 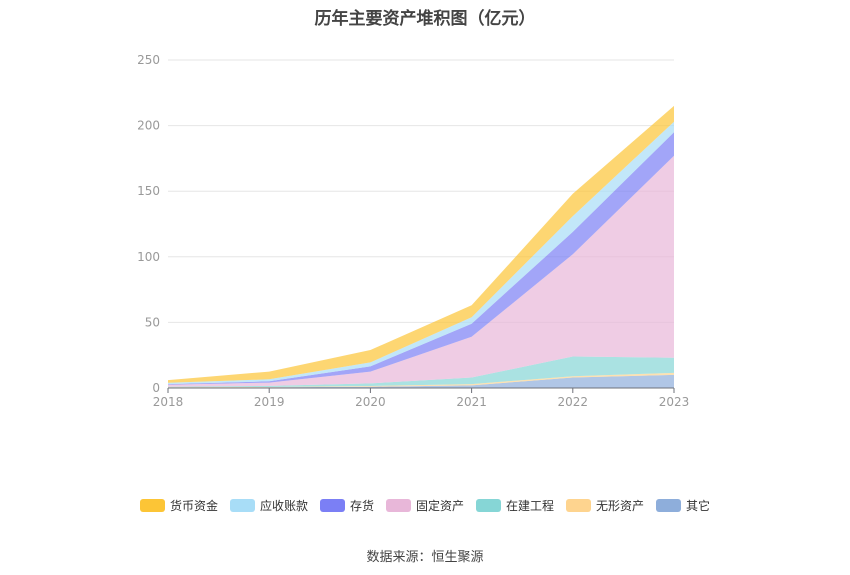 What do you see at coordinates (148, 257) in the screenshot?
I see `y-tick-label: 100` at bounding box center [148, 257].